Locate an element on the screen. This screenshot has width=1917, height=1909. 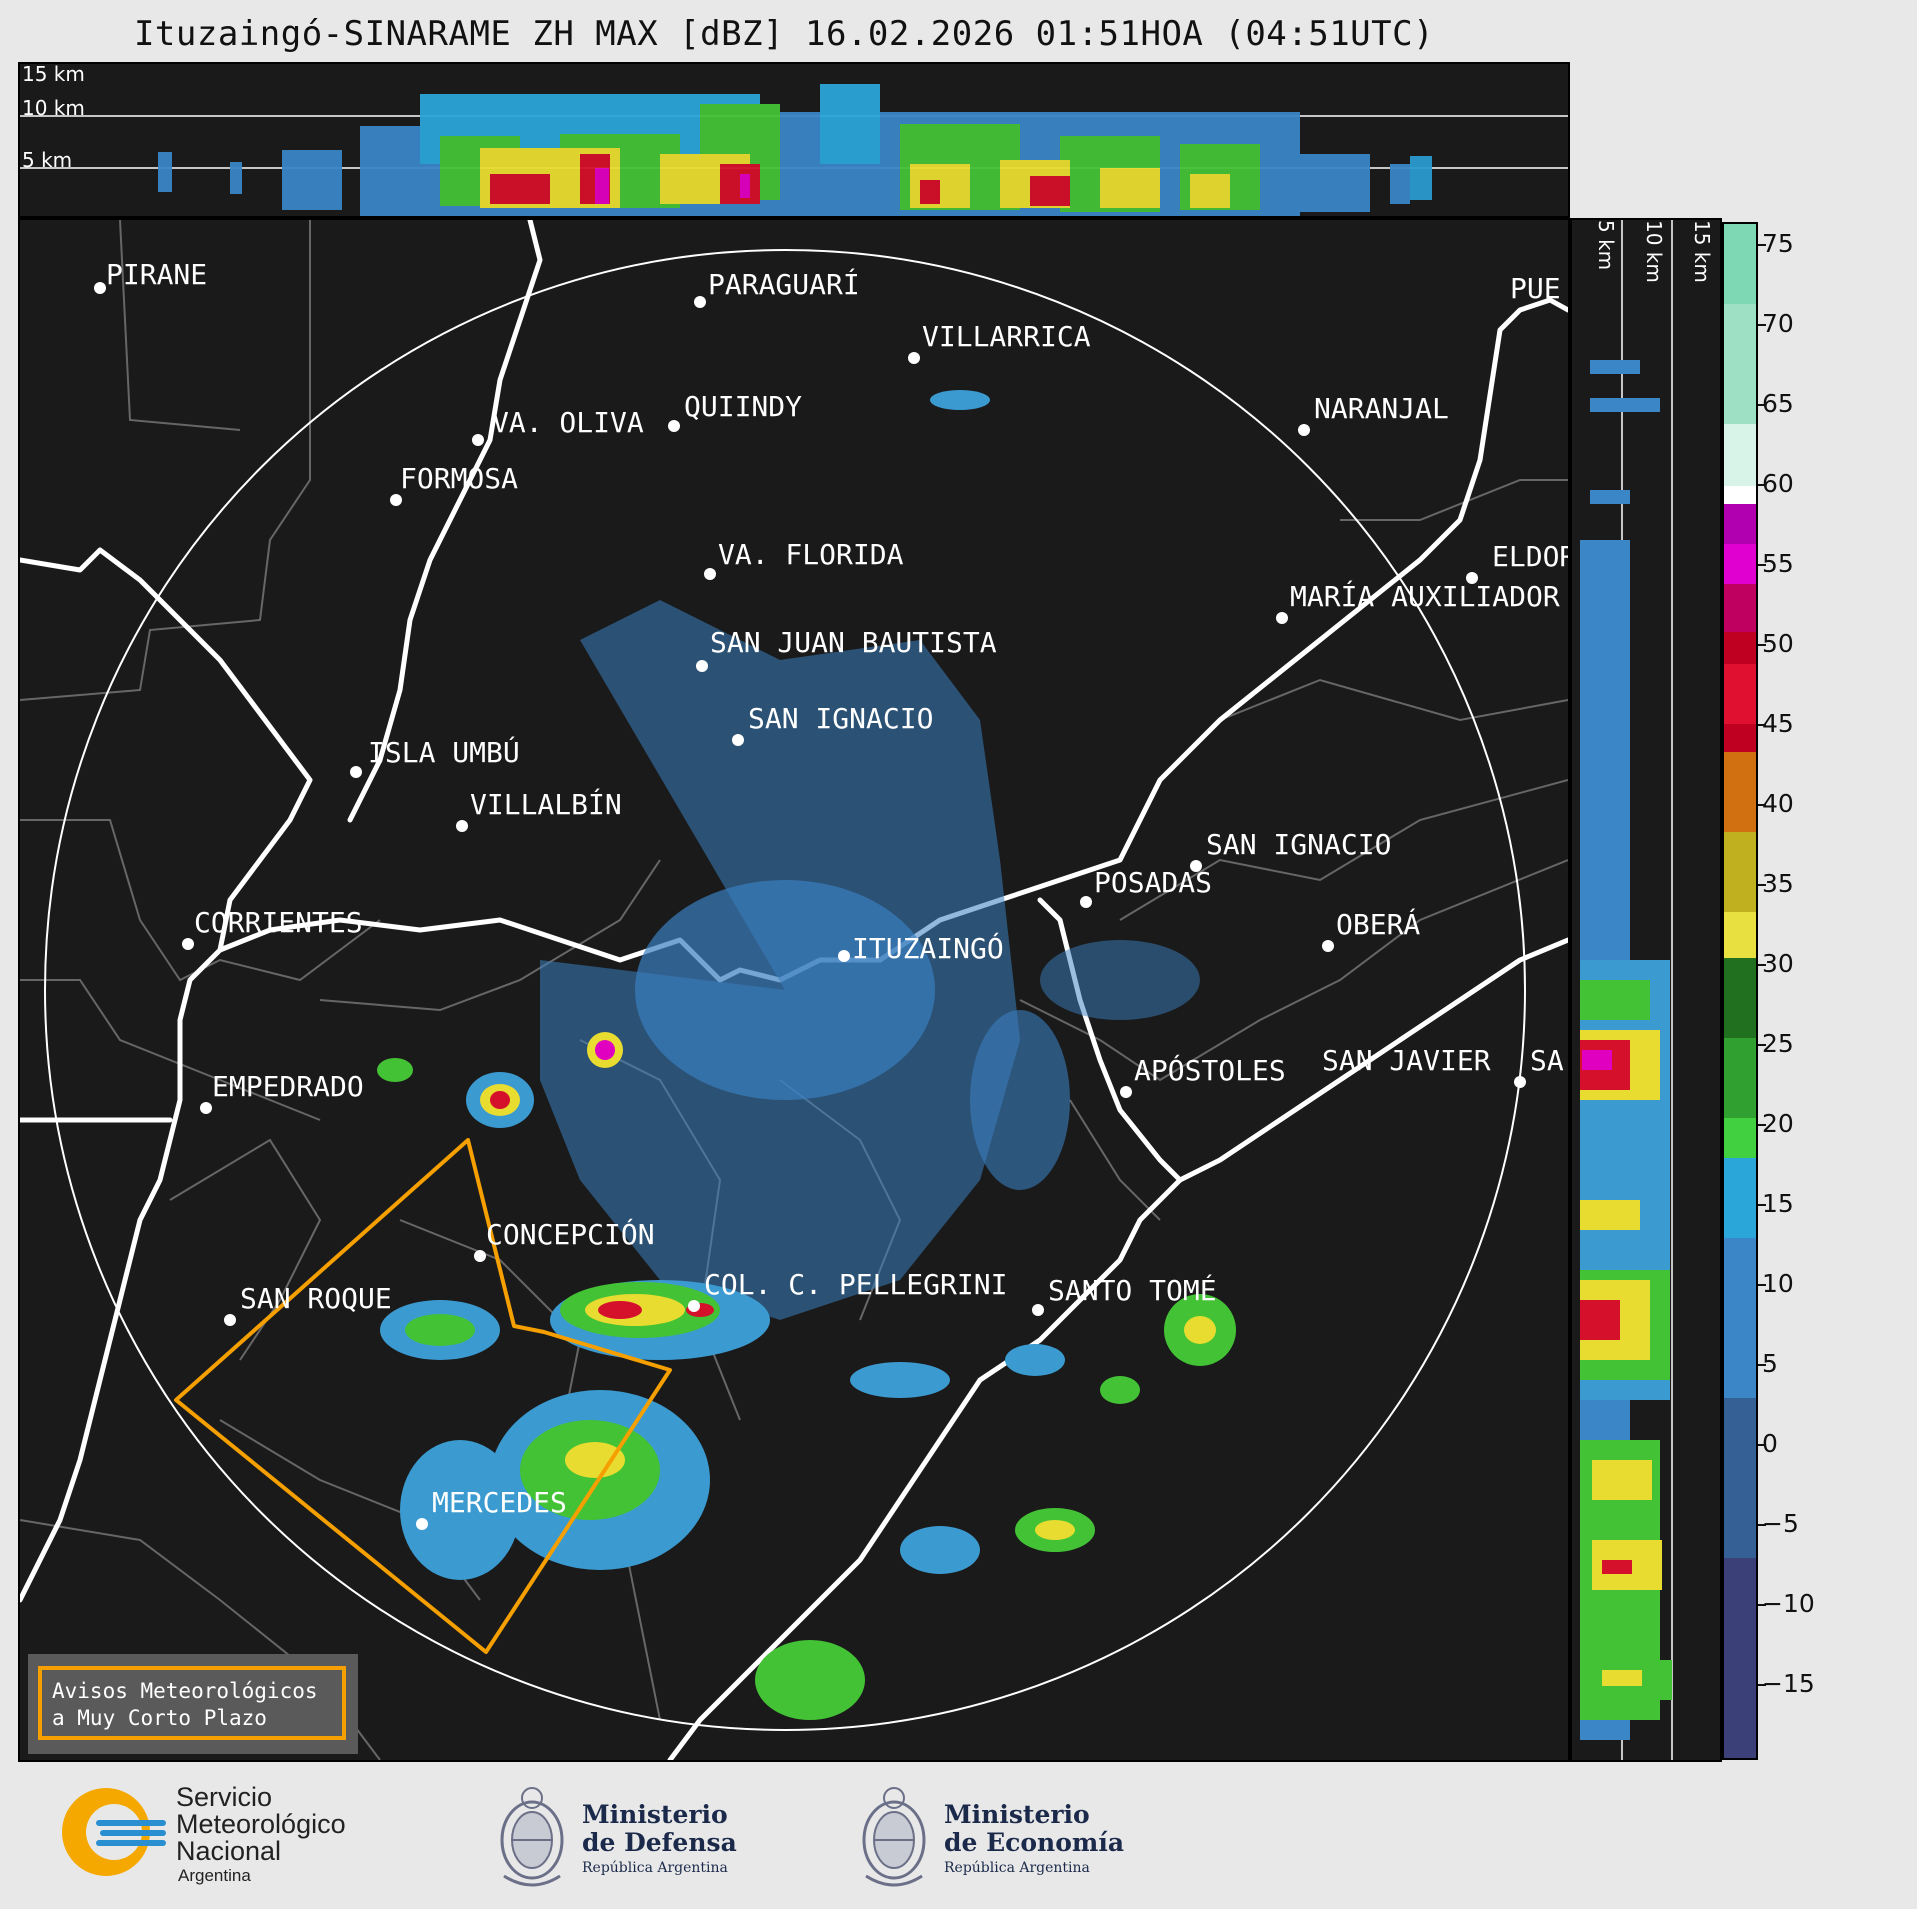
city-label-pirane: PIRANE is located at coordinates (157, 274).